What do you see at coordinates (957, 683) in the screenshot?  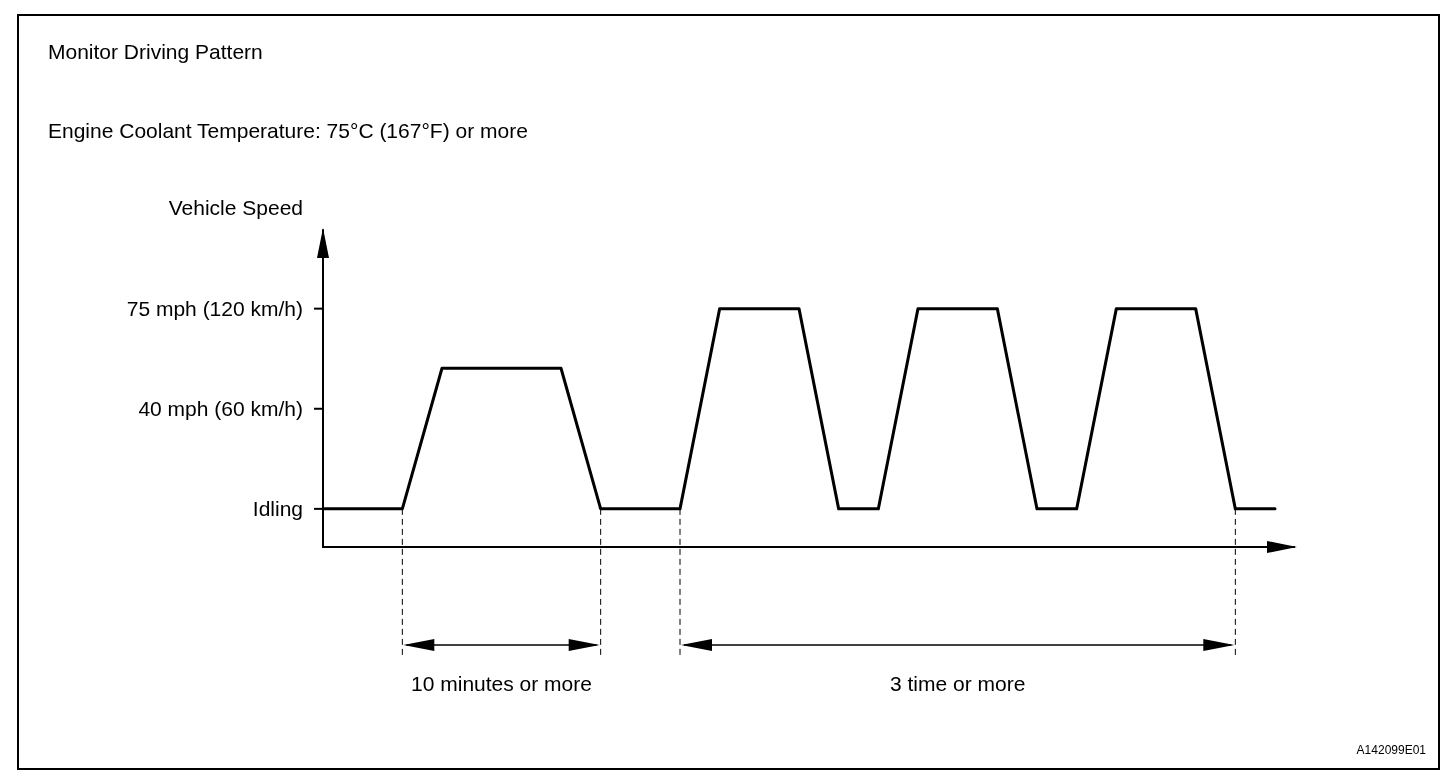 I see `text: 3 time or more` at bounding box center [957, 683].